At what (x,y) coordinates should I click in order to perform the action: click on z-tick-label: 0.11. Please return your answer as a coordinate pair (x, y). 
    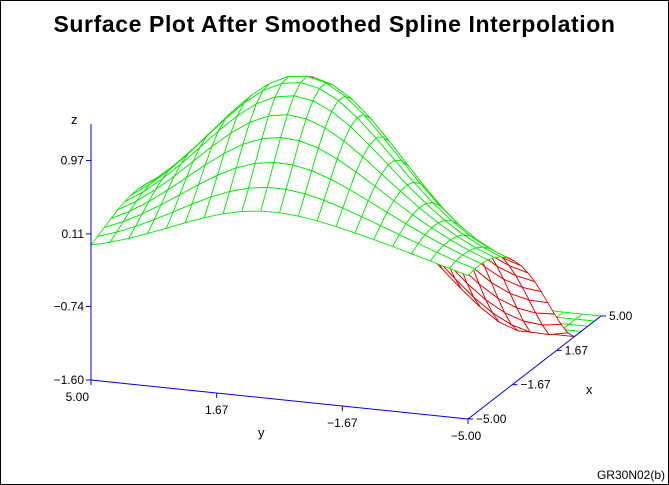
    Looking at the image, I should click on (73, 234).